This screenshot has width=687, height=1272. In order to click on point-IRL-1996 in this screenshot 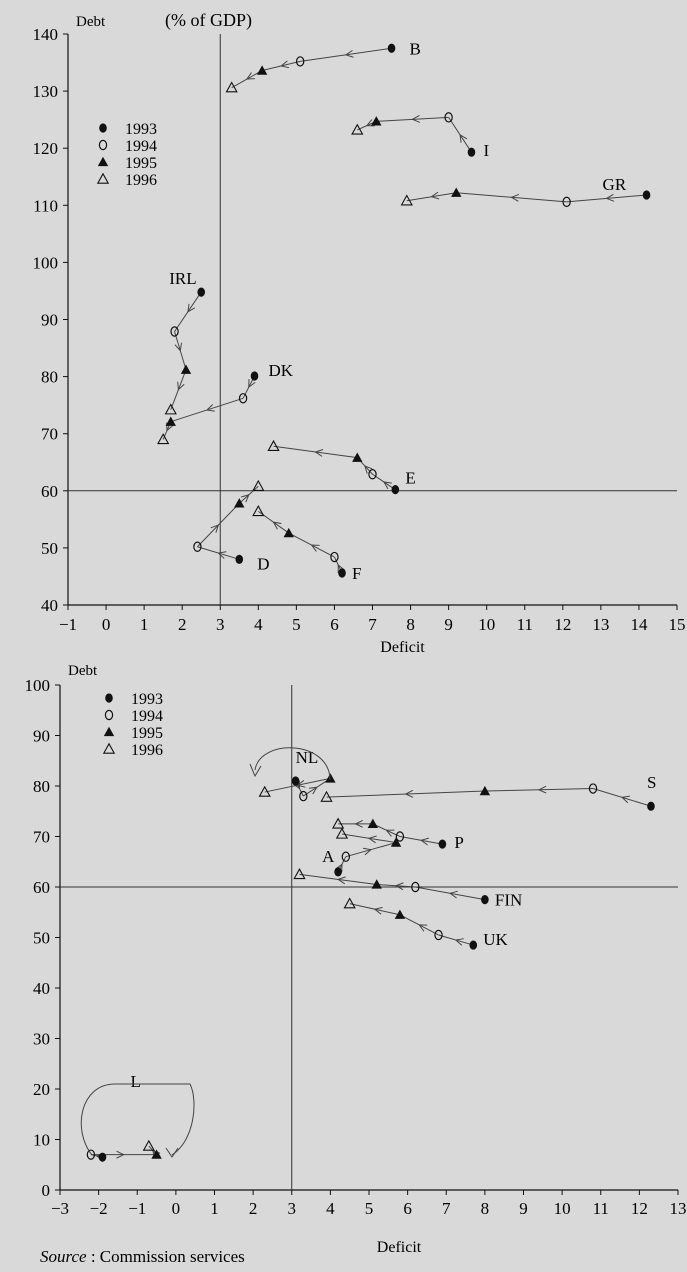, I will do `click(170, 409)`.